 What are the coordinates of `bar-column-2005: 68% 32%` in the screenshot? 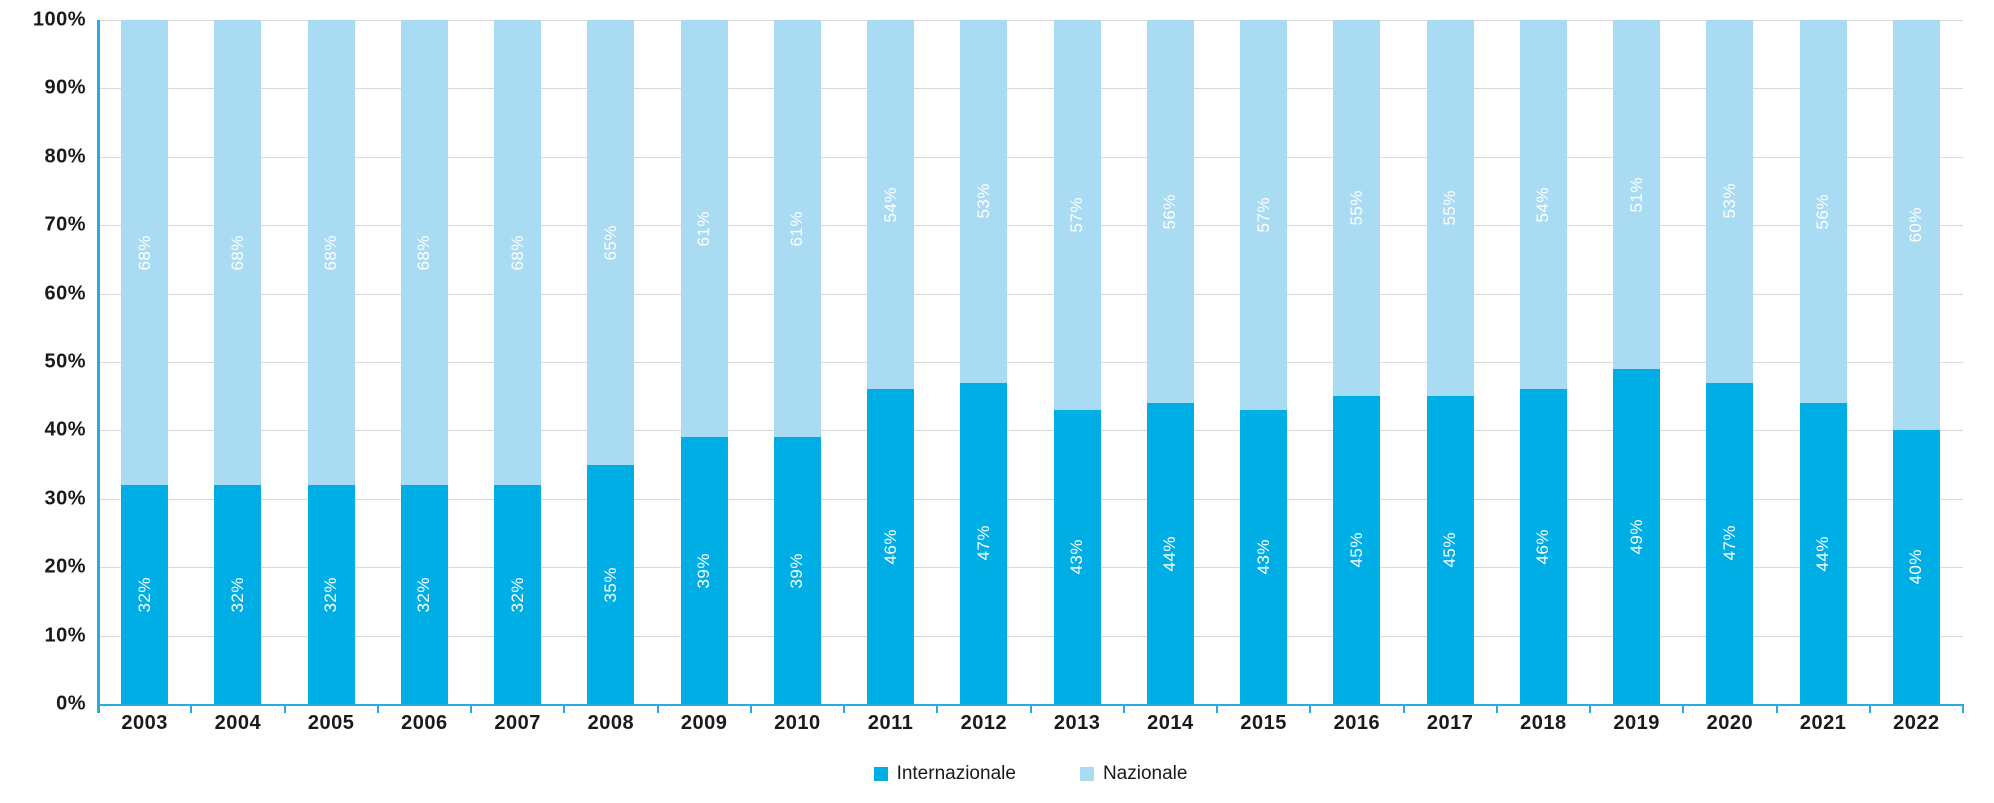 It's located at (331, 362).